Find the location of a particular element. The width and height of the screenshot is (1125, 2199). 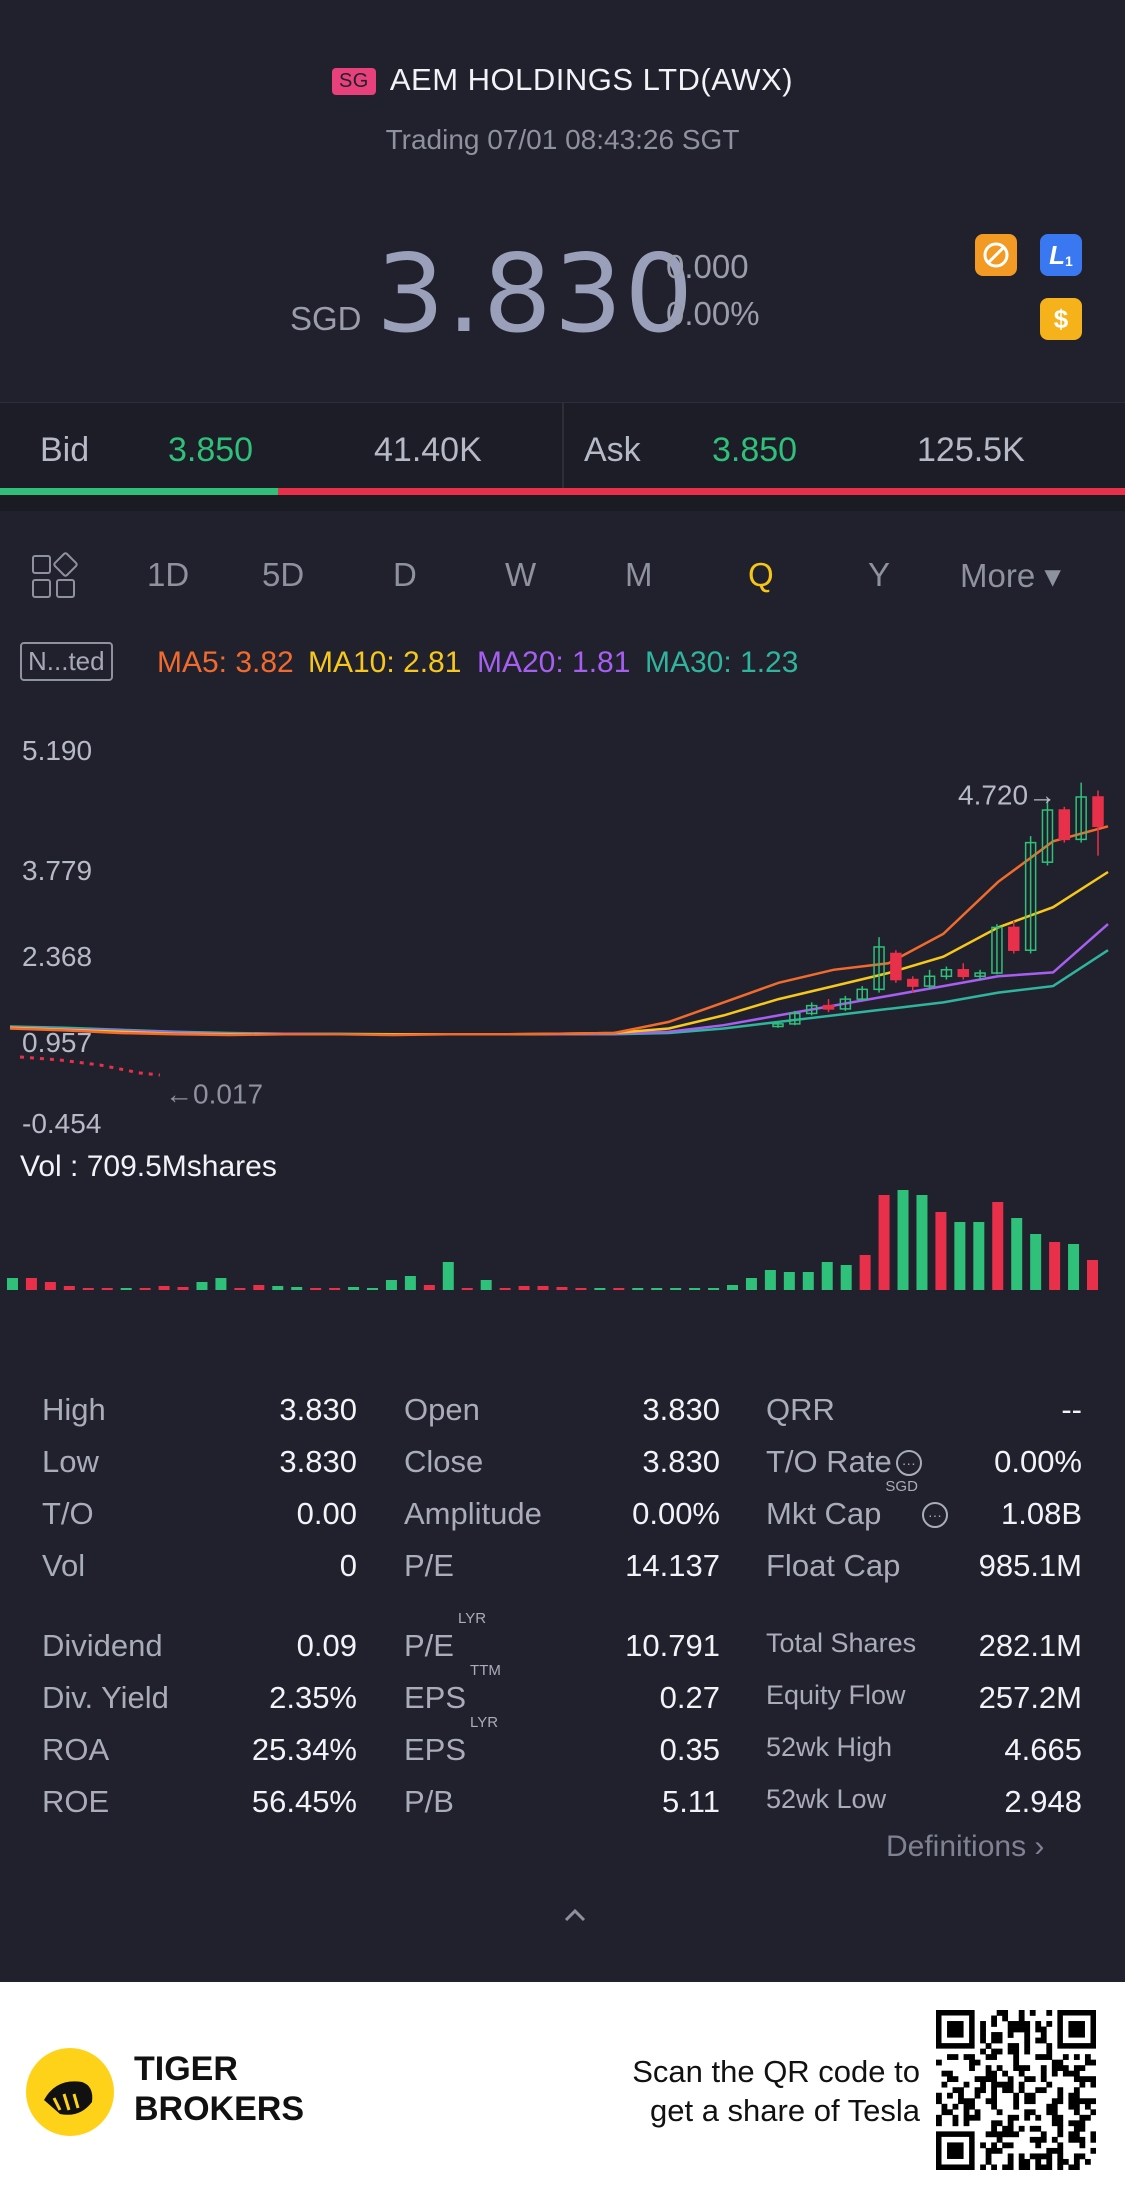

adjust-mode-button: N...ted is located at coordinates (66, 661).